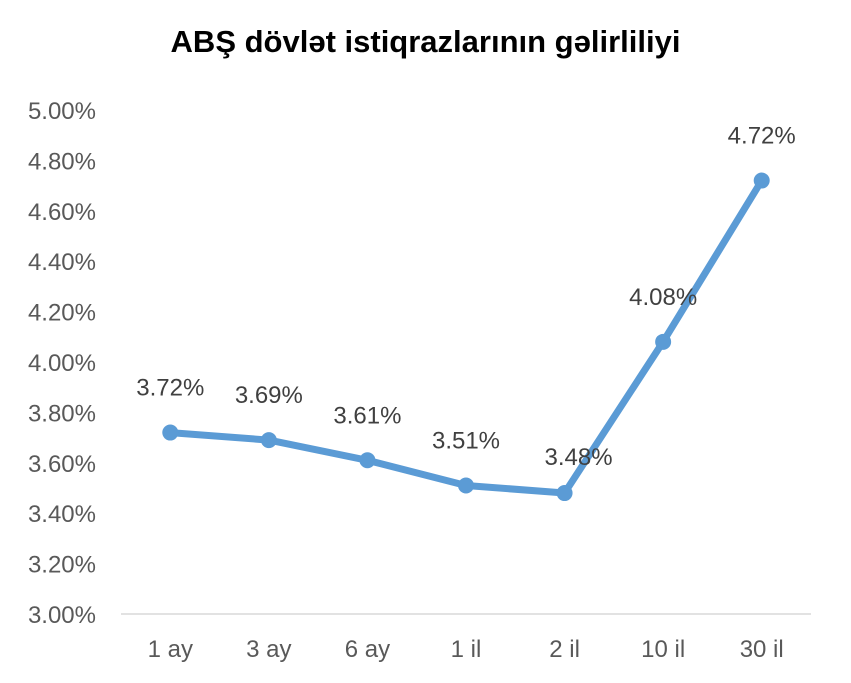 This screenshot has width=851, height=683. What do you see at coordinates (62, 615) in the screenshot?
I see `y-tick-label: 3.00%` at bounding box center [62, 615].